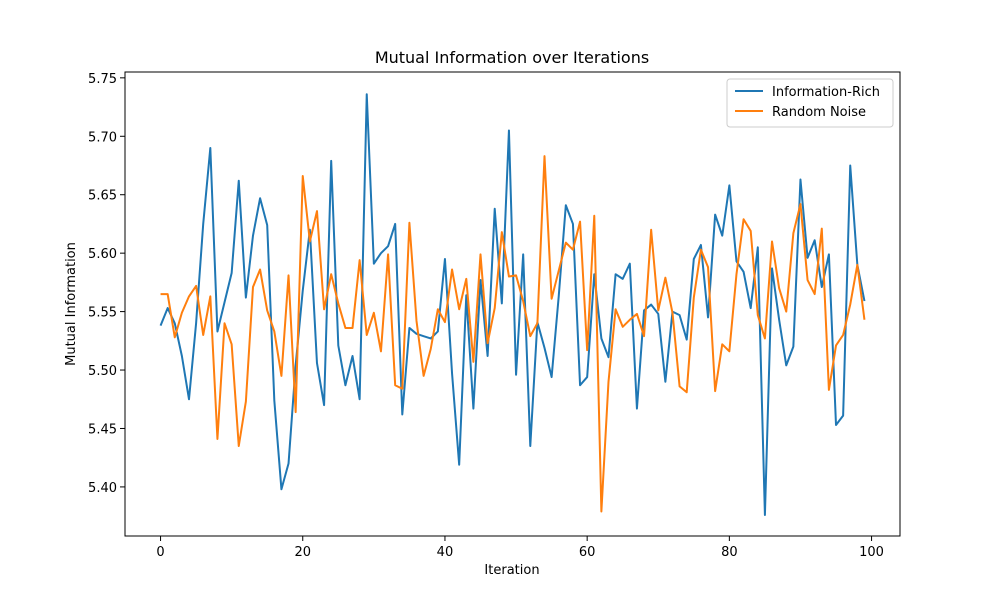 The width and height of the screenshot is (1000, 600). What do you see at coordinates (102, 429) in the screenshot?
I see `y-tick-label: 5.45` at bounding box center [102, 429].